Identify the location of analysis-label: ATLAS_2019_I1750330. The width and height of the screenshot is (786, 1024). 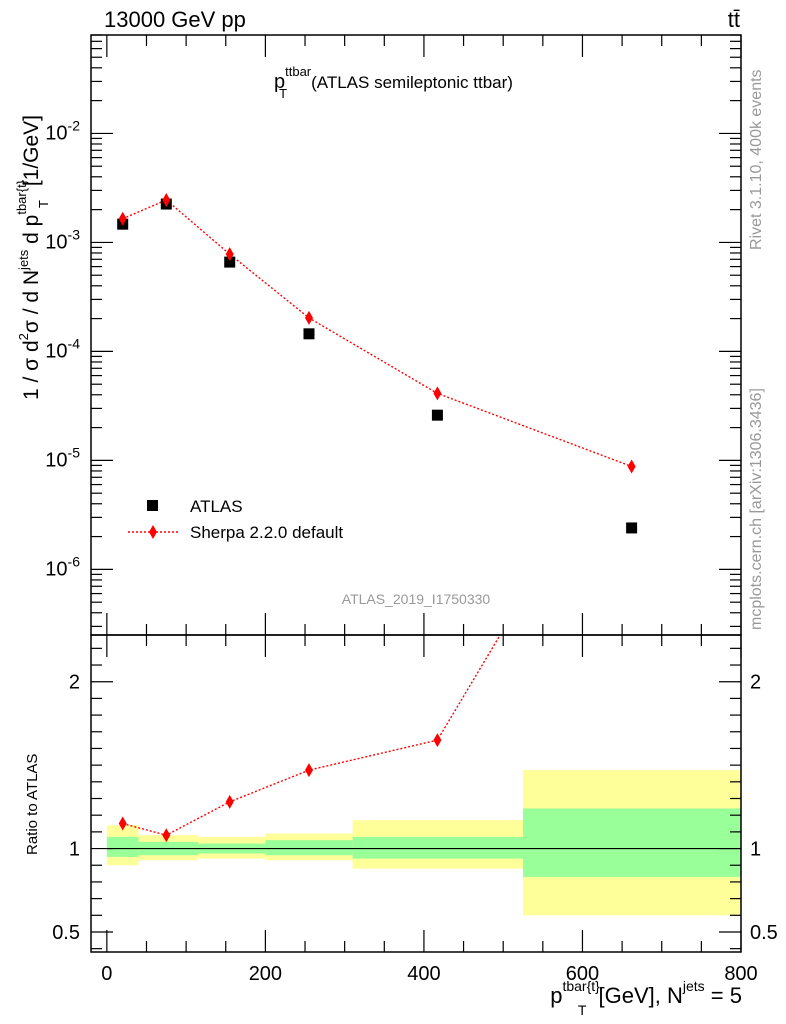
(416, 599).